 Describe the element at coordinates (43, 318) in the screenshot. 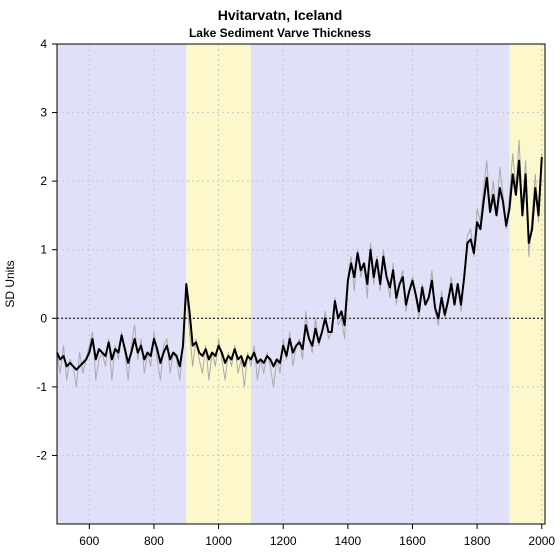

I see `y-tick-label-0: 0` at that location.